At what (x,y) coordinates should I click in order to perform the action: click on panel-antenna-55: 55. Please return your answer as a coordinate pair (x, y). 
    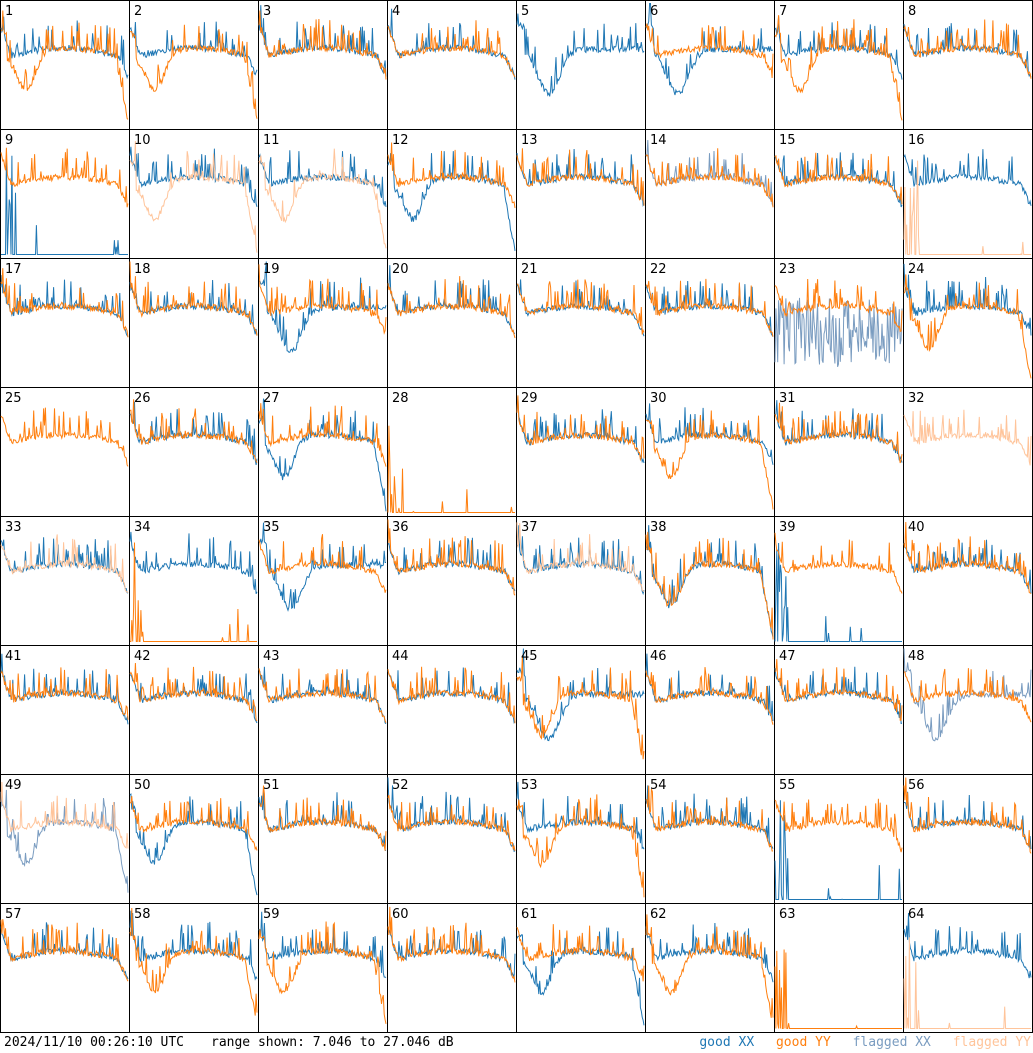
    Looking at the image, I should click on (839, 839).